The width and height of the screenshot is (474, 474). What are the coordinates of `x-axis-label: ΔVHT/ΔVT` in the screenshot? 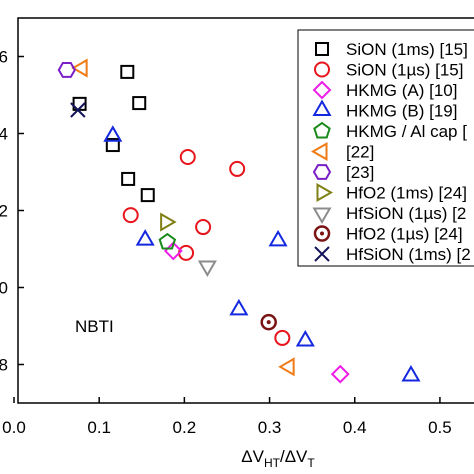 It's located at (278, 458).